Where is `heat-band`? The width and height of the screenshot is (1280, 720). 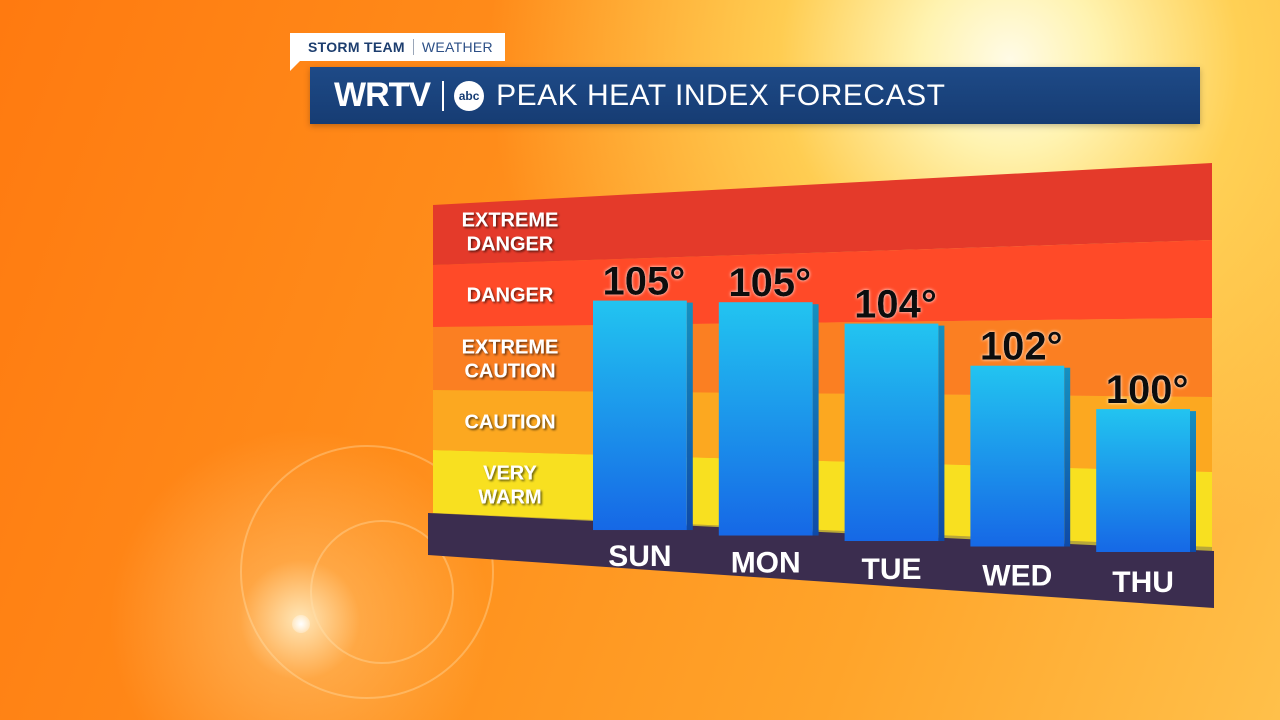 heat-band is located at coordinates (822, 214).